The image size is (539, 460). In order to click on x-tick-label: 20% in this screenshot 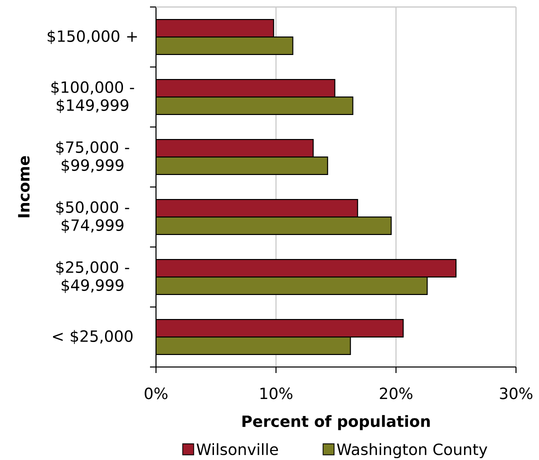, I will do `click(396, 394)`.